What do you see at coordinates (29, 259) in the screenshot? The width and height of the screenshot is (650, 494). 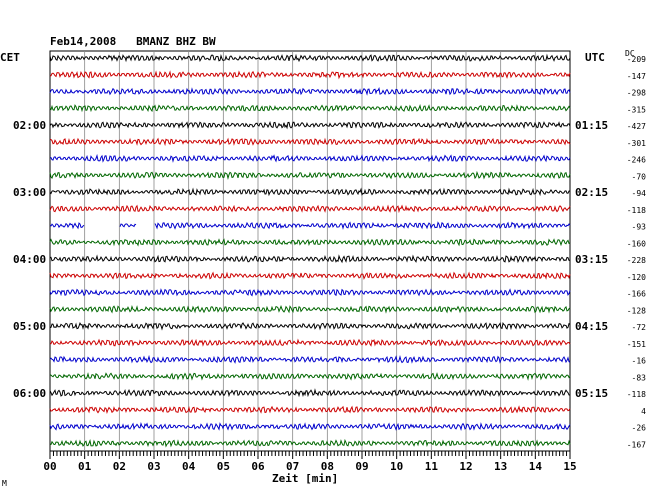 I see `left-hour-label: 04:00` at bounding box center [29, 259].